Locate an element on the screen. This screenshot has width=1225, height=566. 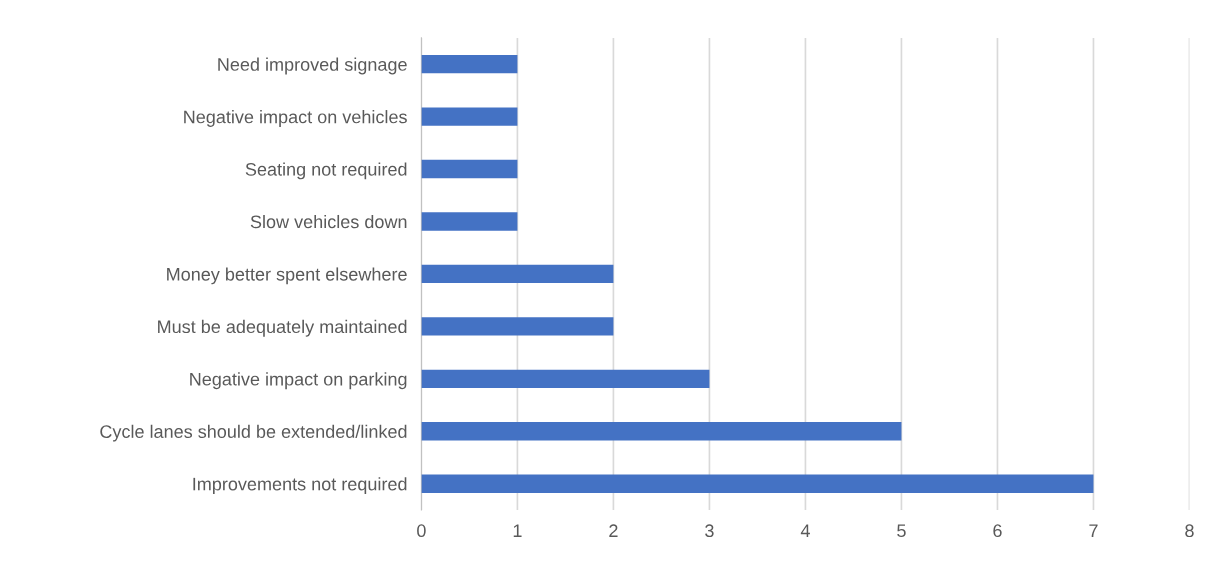
y-tick-label: Must be adequately maintained is located at coordinates (282, 328).